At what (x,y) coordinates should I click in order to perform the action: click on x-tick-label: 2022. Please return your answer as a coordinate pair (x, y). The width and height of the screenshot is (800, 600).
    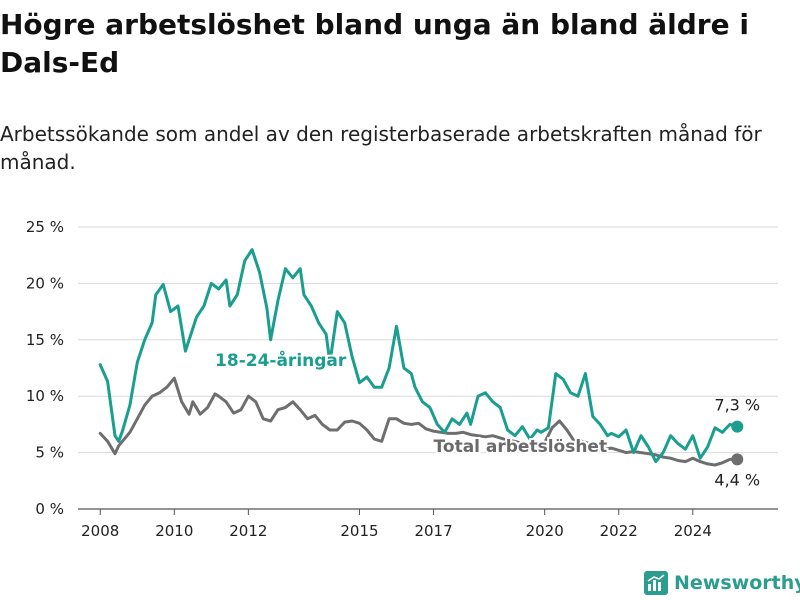
    Looking at the image, I should click on (619, 531).